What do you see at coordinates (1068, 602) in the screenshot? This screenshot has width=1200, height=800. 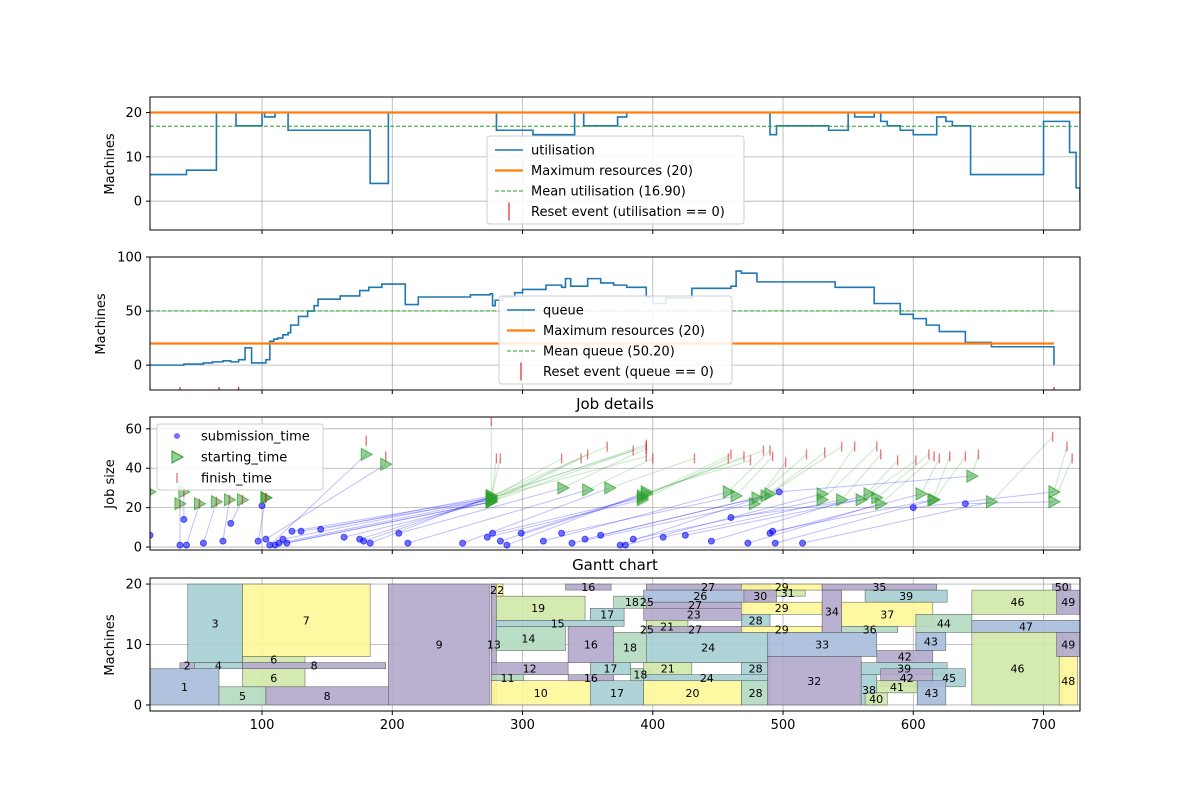 I see `gantt-task-label: 49` at bounding box center [1068, 602].